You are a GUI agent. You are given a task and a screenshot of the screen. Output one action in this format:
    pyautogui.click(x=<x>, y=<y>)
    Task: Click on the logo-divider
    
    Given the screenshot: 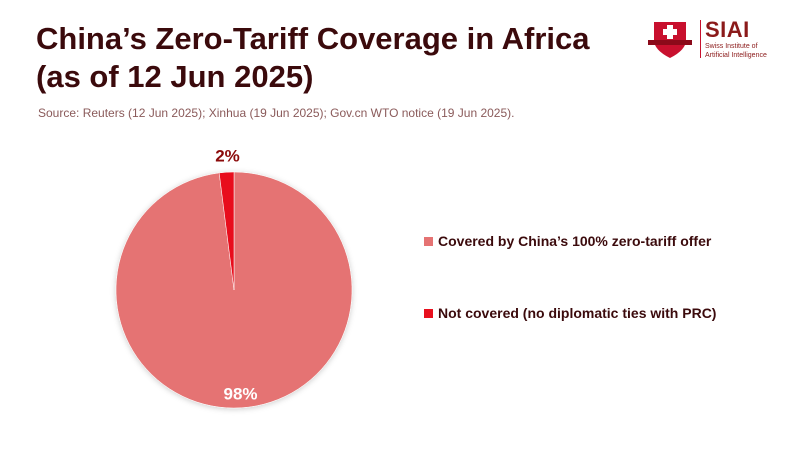 What is the action you would take?
    pyautogui.click(x=700, y=39)
    